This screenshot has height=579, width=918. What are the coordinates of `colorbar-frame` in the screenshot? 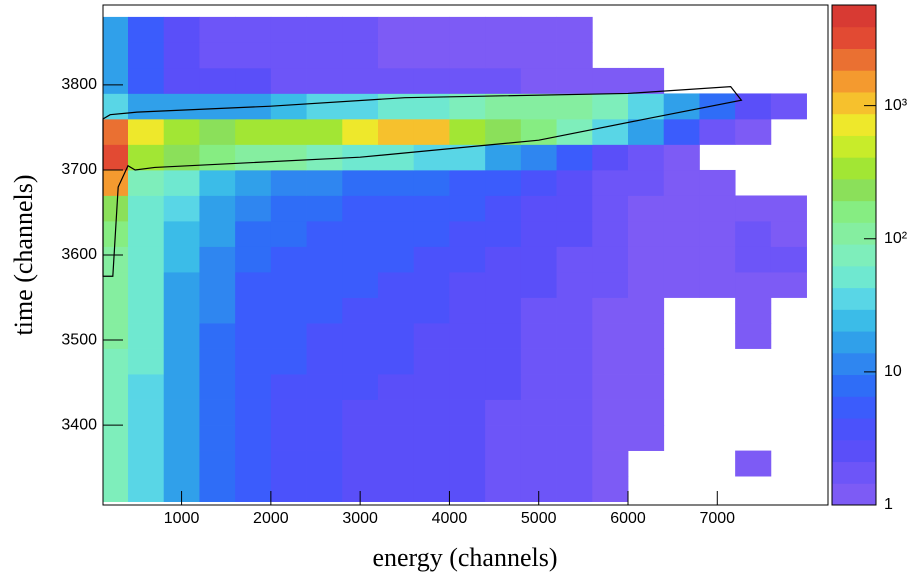 It's located at (854, 255).